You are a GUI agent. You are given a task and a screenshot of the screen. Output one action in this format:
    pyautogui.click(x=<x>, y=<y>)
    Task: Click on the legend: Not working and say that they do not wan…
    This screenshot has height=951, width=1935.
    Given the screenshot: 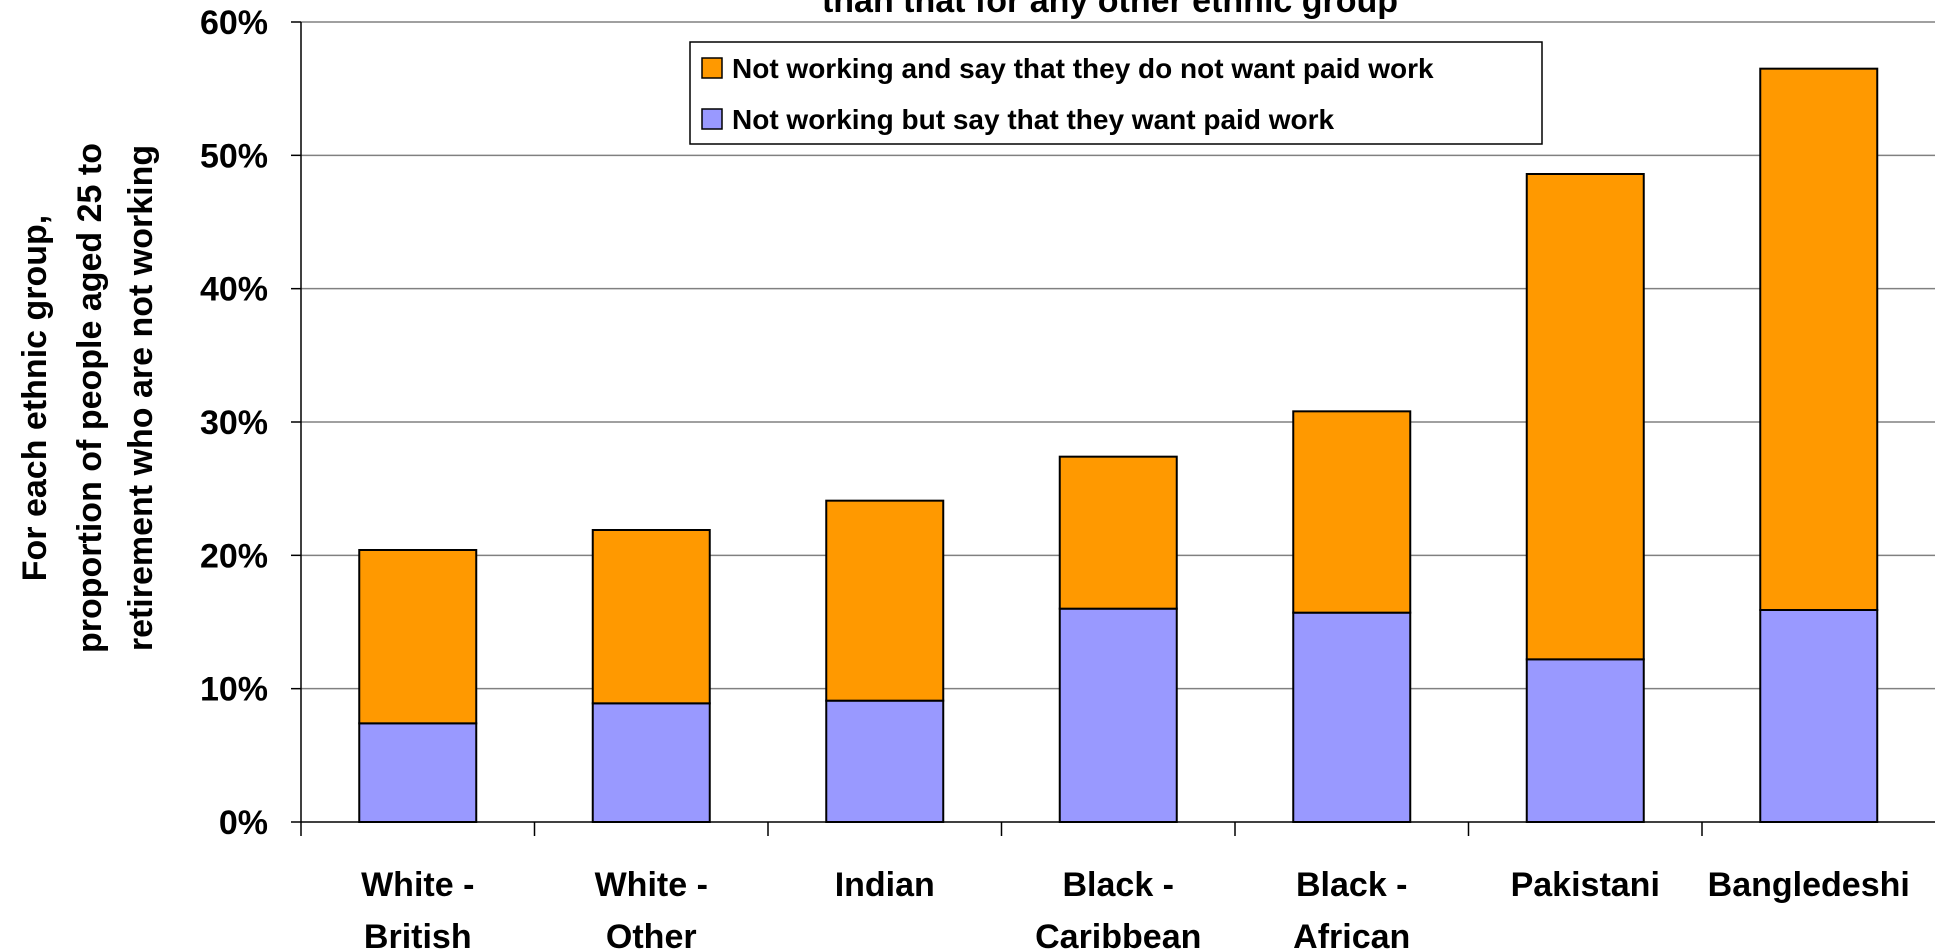 What is the action you would take?
    pyautogui.click(x=1116, y=93)
    